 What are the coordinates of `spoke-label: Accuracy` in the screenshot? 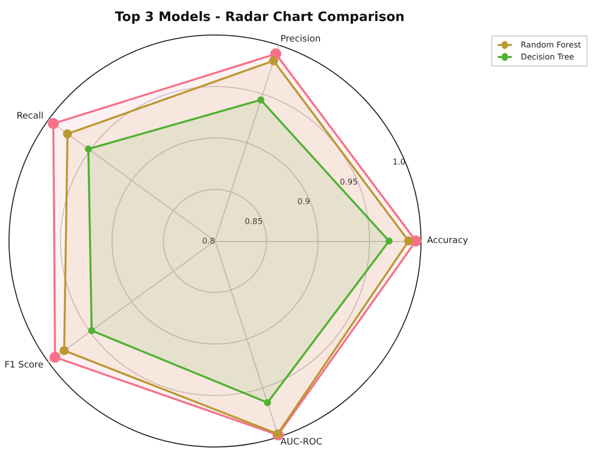 It's located at (448, 241).